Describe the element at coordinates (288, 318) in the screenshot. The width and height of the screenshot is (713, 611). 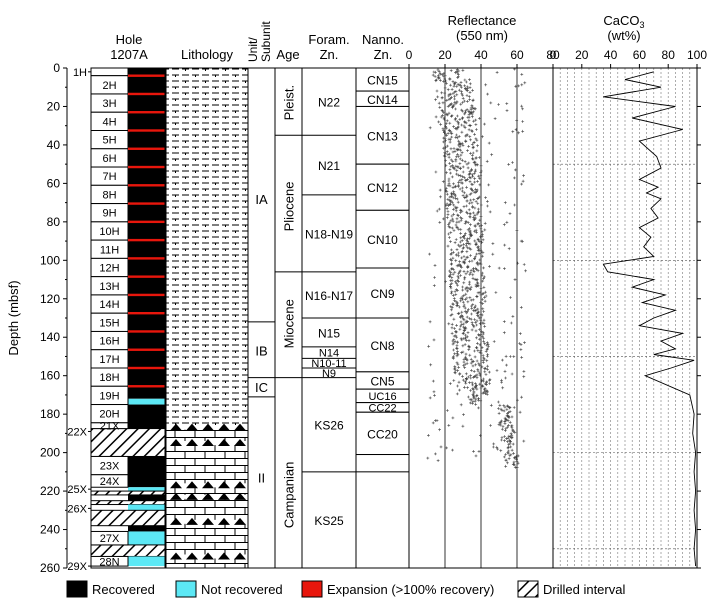
I see `age-column: Pleist. Pliocene Miocene Campanian` at that location.